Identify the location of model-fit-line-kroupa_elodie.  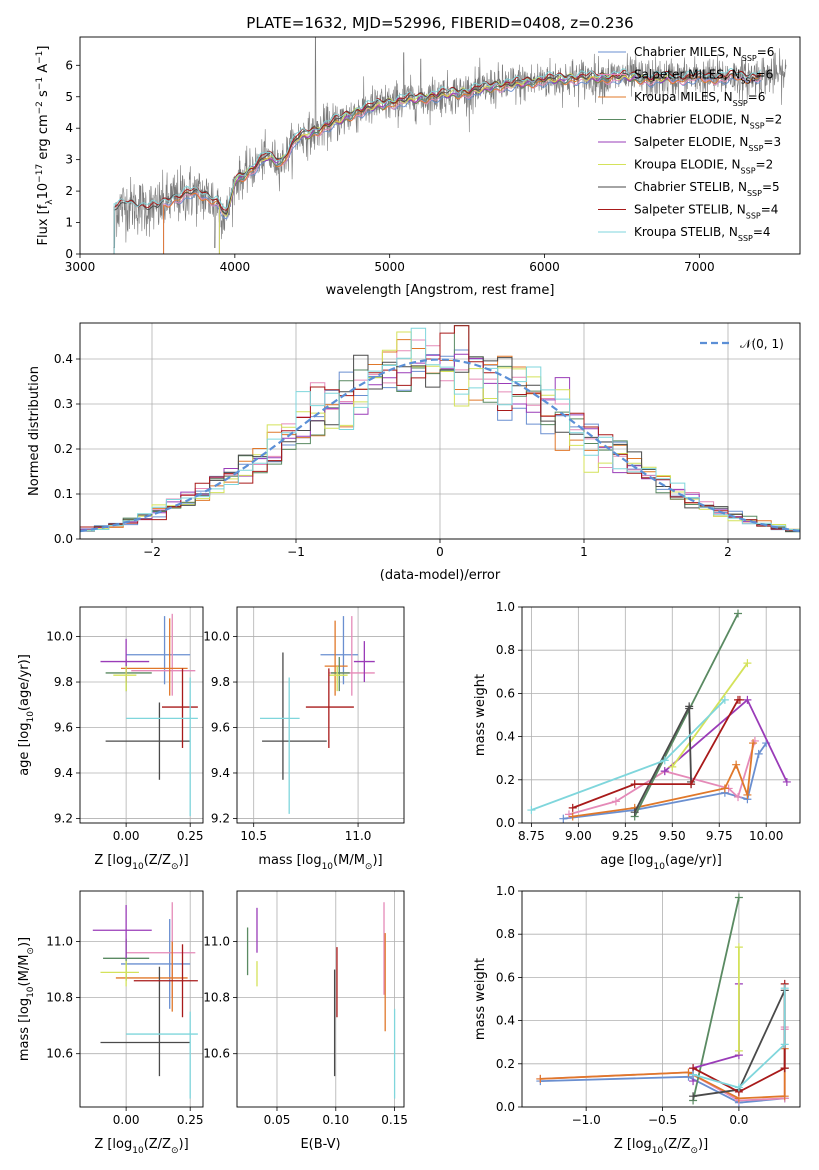
(443, 163).